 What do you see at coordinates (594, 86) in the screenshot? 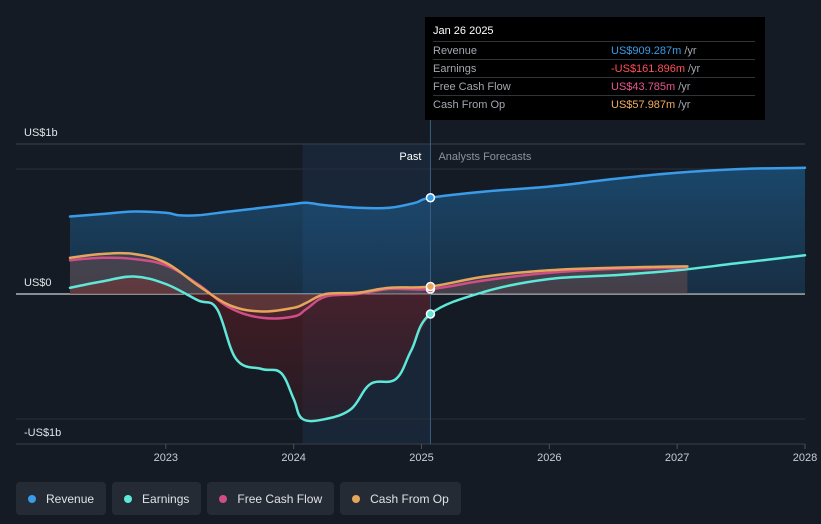
I see `tooltip-row-free-cash-flow: Free Cash Flow US$43.785m /yr` at bounding box center [594, 86].